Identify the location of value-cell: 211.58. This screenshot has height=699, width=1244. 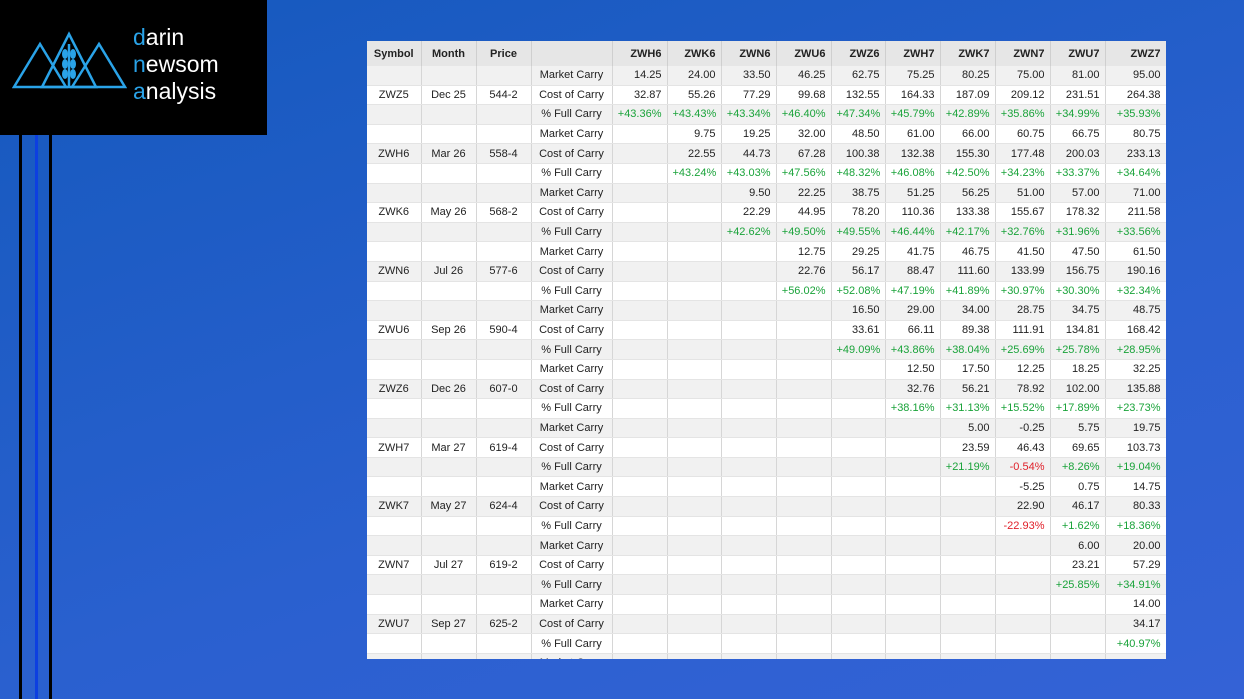
(1135, 212).